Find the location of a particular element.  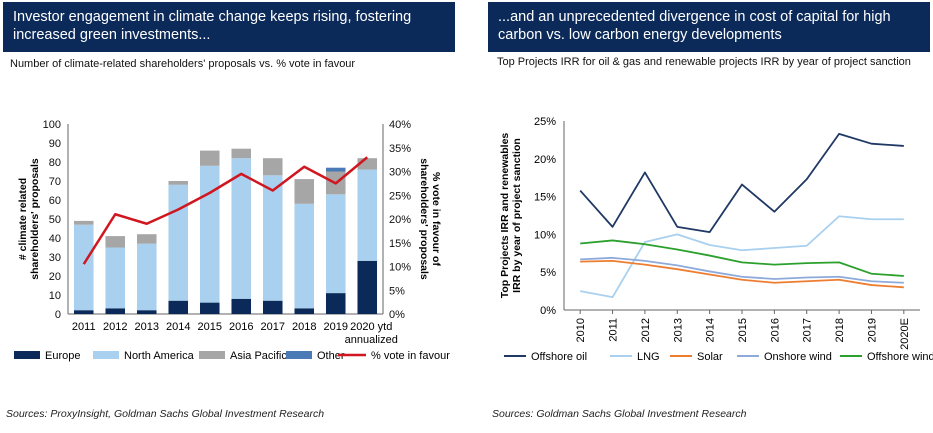

y-axis-title-line: IRR by year of project sanction is located at coordinates (517, 215).